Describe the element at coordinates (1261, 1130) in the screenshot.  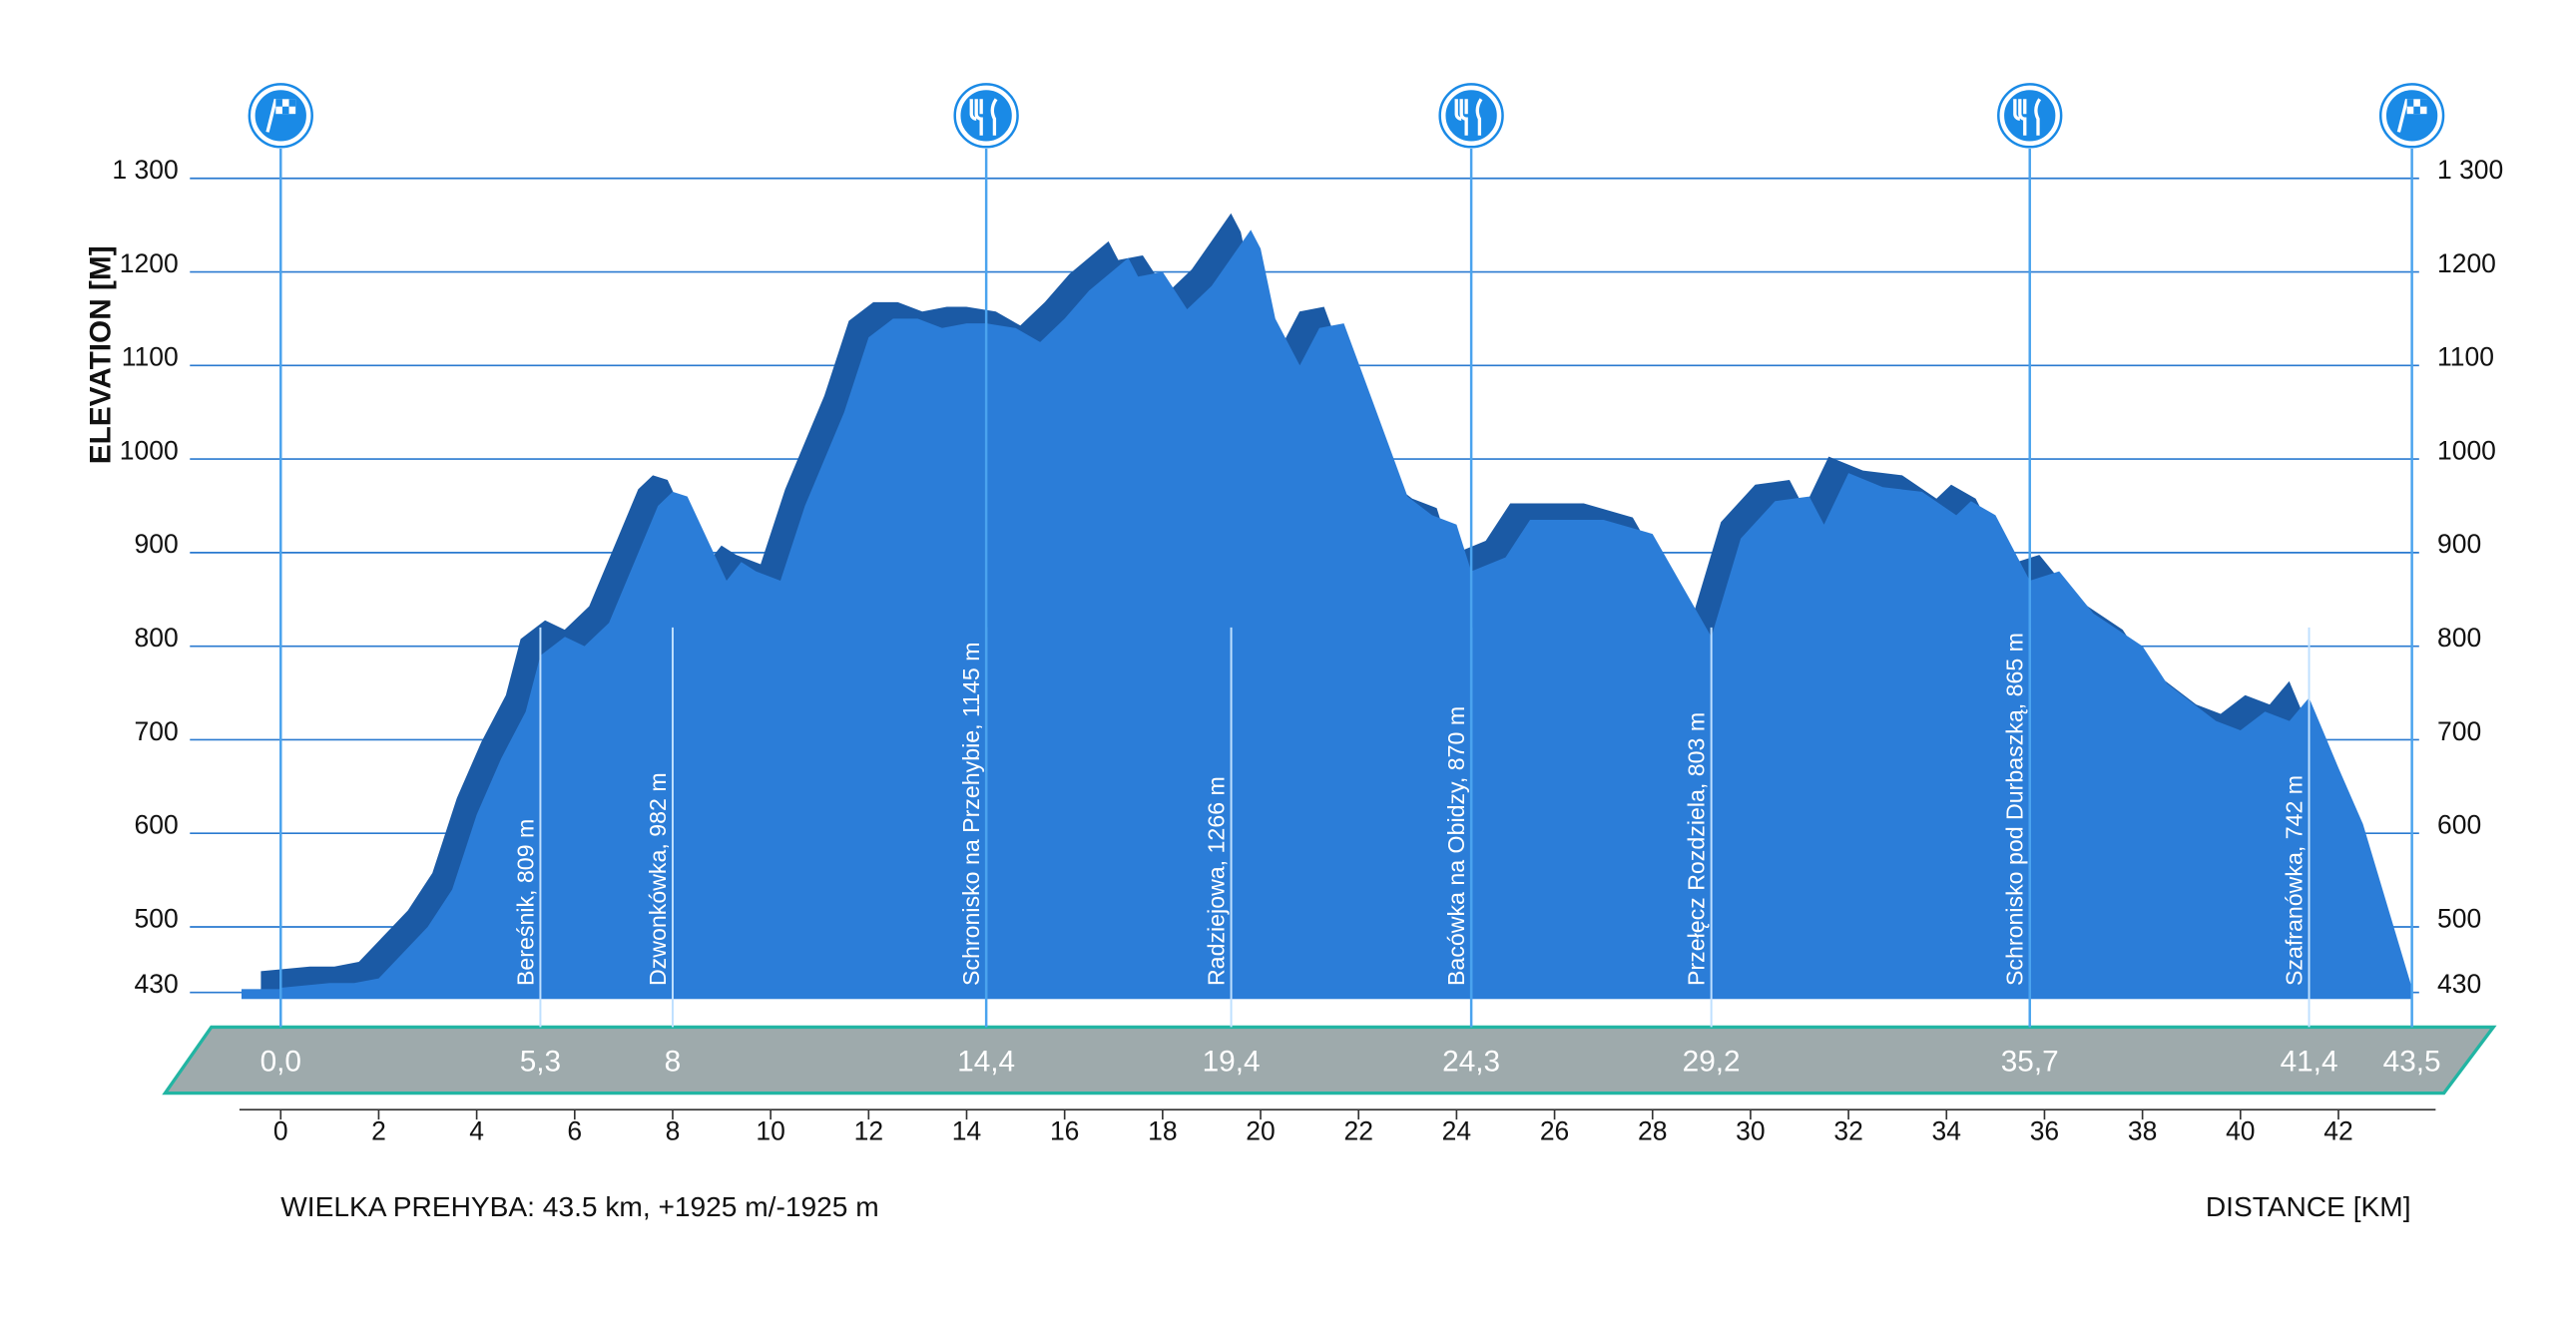
I see `x-tick-label: 20` at that location.